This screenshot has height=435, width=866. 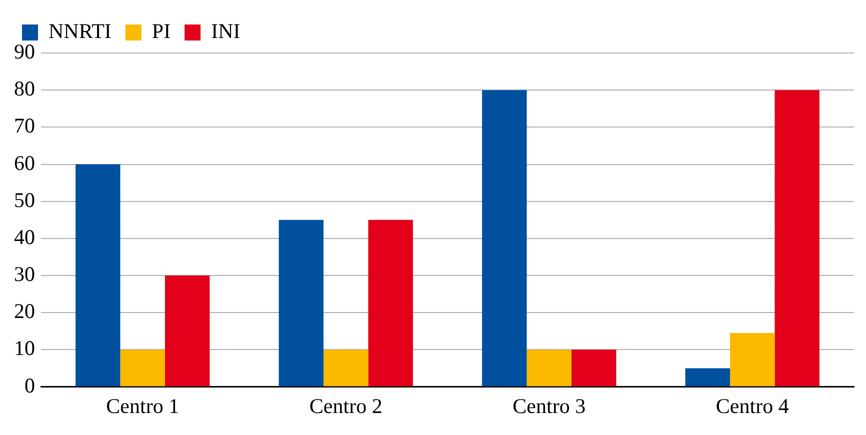 What do you see at coordinates (549, 406) in the screenshot?
I see `x-tick-label: Centro 3` at bounding box center [549, 406].